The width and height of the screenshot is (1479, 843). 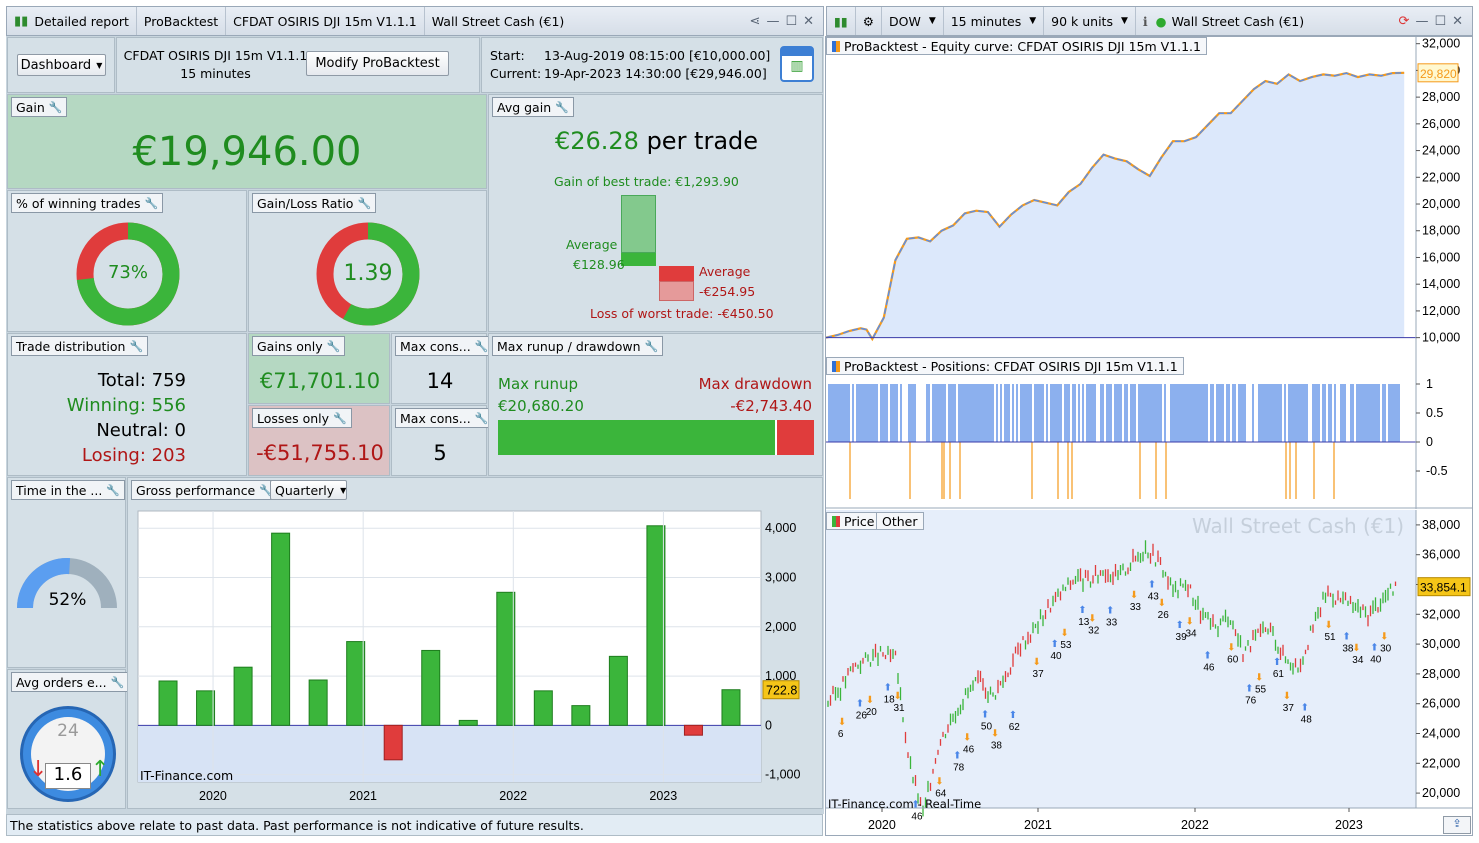 What do you see at coordinates (70, 682) in the screenshot?
I see `avg-orders-tag: Avg orders e... 🔧` at bounding box center [70, 682].